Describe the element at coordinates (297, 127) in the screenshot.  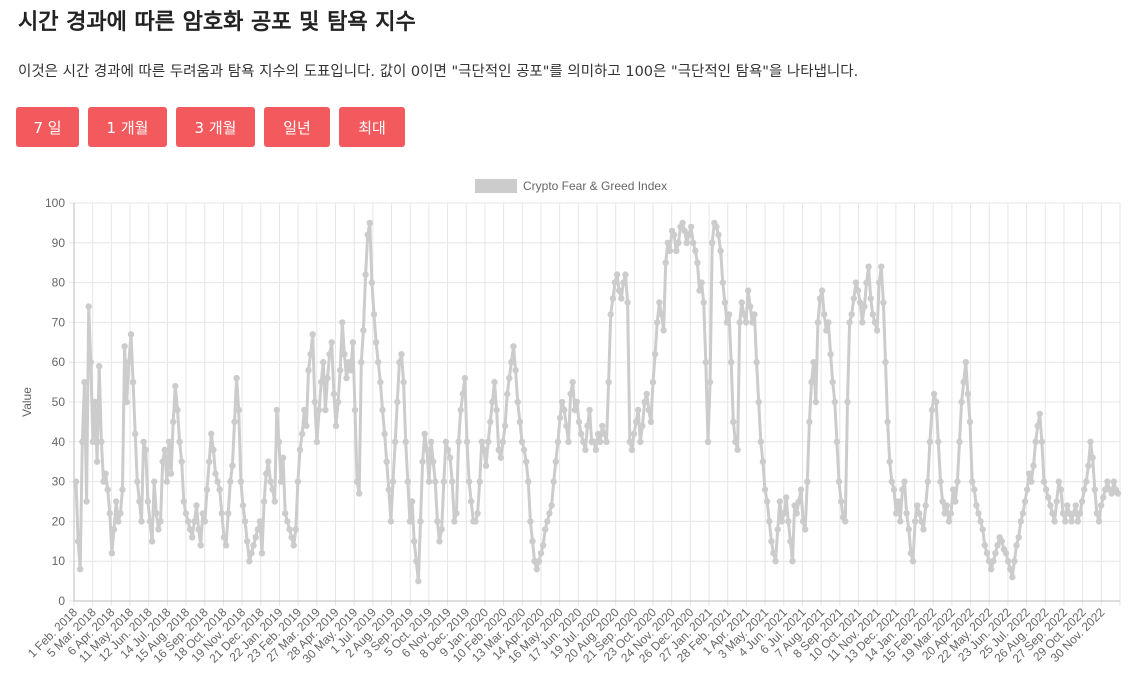
I see `range-1-year-button: 일년` at that location.